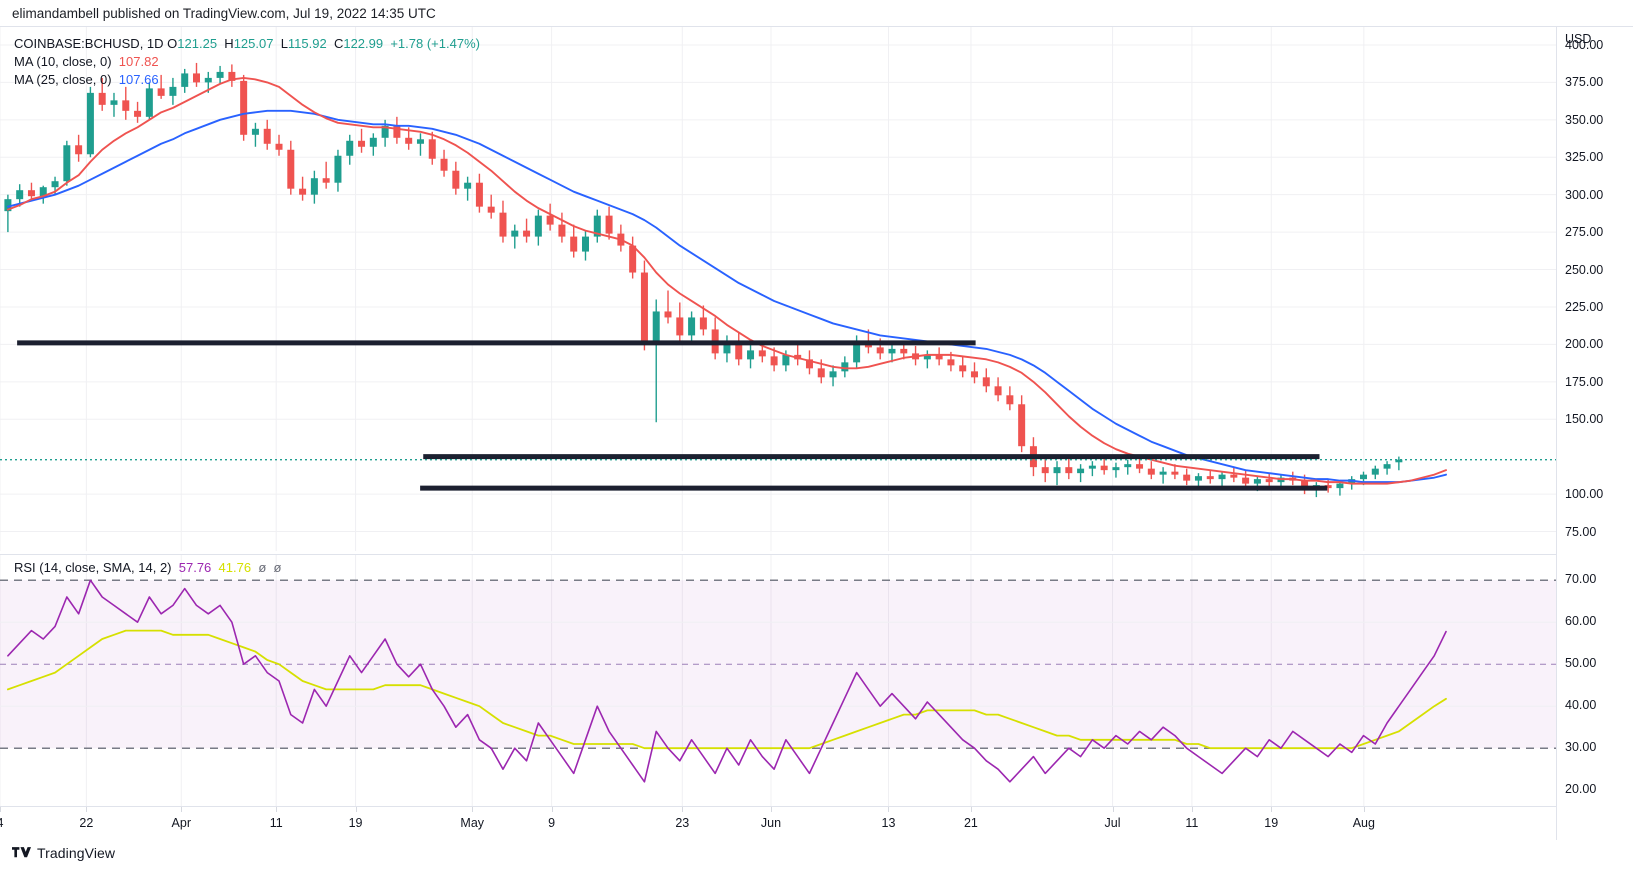  Describe the element at coordinates (1, 823) in the screenshot. I see `time-tick-label: 4` at that location.